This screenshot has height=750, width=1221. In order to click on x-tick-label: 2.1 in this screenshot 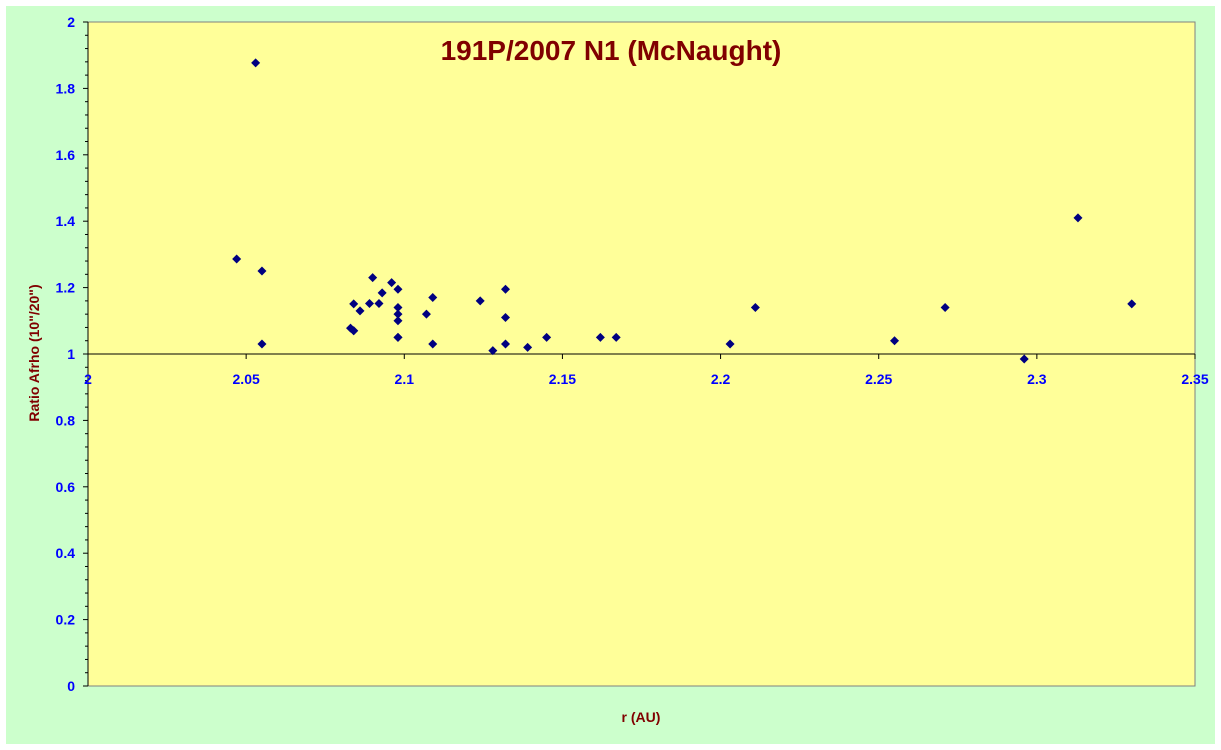, I will do `click(405, 379)`.